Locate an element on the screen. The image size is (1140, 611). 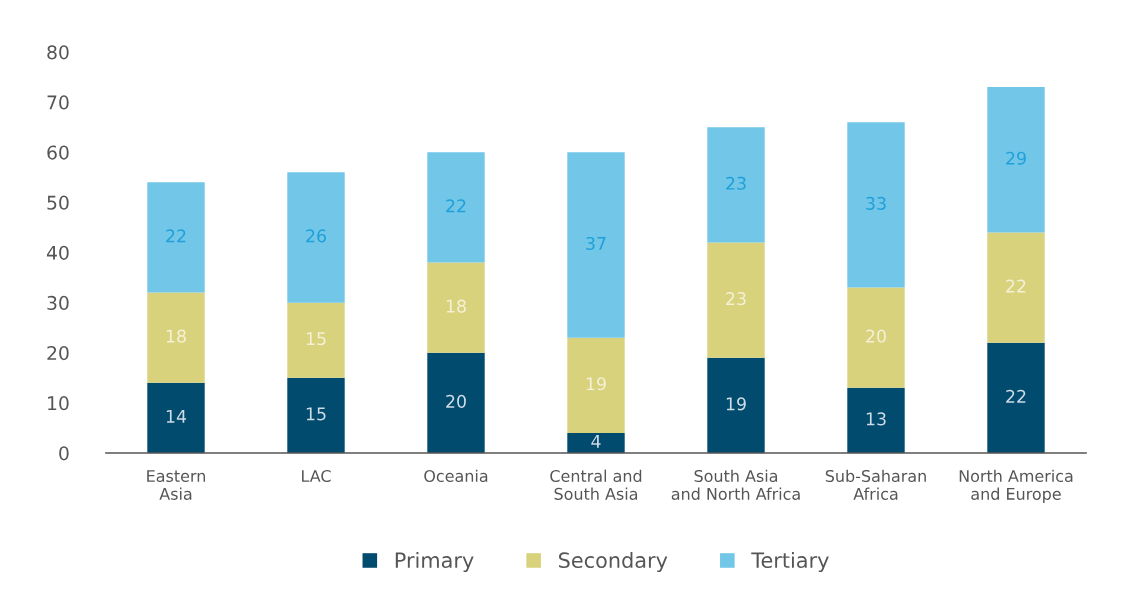
data-label: 33 is located at coordinates (876, 203).